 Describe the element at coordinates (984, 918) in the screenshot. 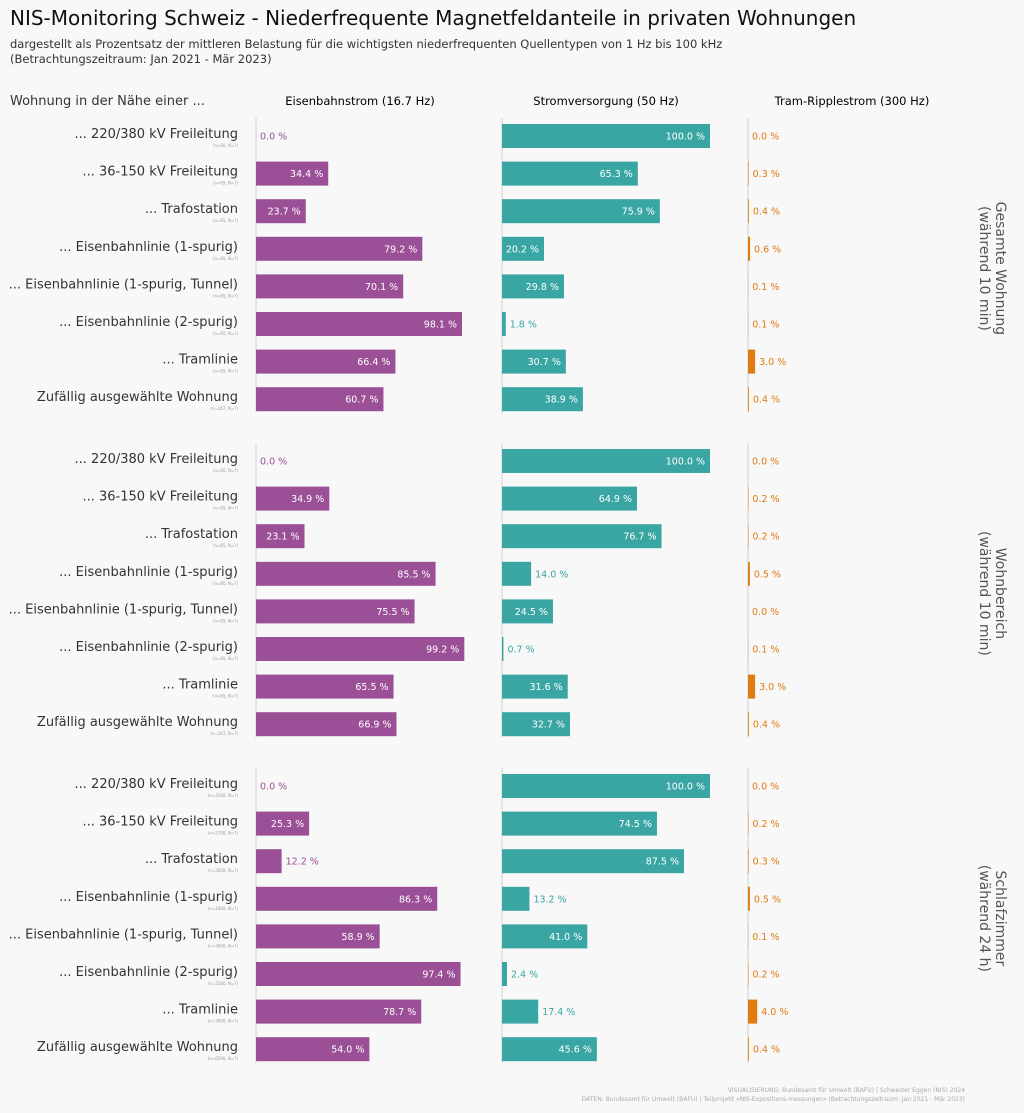

I see `panel-label-line-2: (während 24 h)` at that location.